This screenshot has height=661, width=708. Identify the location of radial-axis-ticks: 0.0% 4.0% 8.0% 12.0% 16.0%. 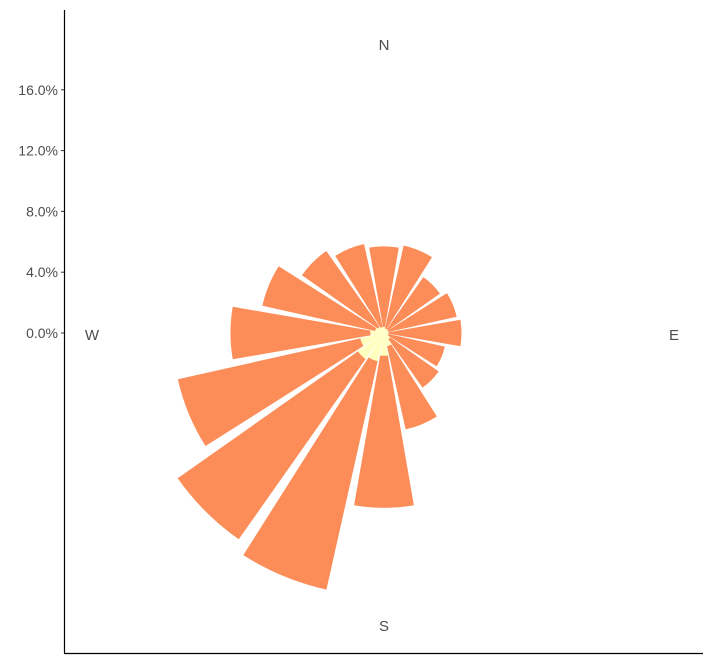
(41, 211).